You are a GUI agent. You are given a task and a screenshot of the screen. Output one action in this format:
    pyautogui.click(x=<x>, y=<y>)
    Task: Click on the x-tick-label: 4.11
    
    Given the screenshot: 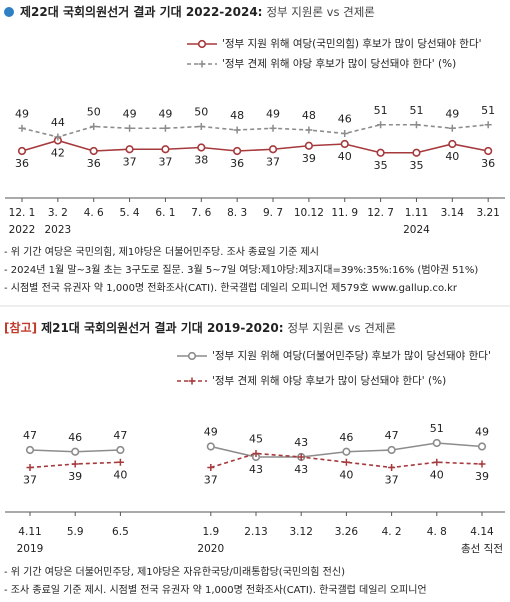 What is the action you would take?
    pyautogui.click(x=29, y=532)
    